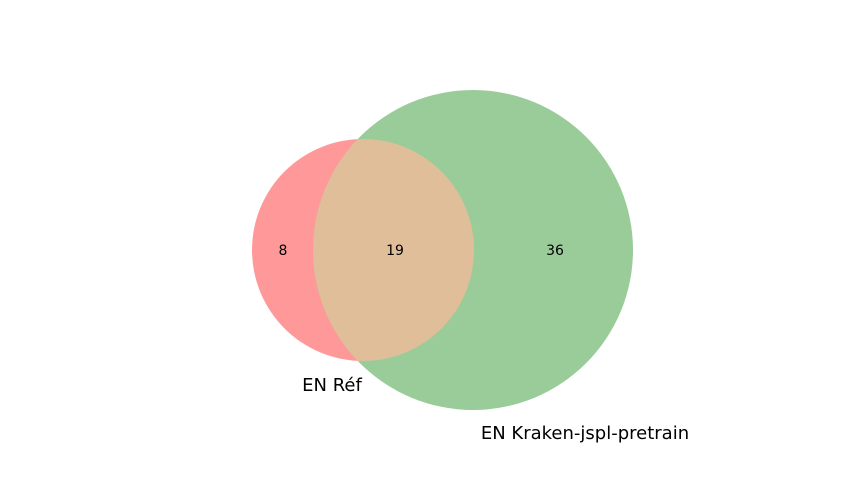 The image size is (864, 504). I want to click on set-a-label: EN Réf, so click(332, 385).